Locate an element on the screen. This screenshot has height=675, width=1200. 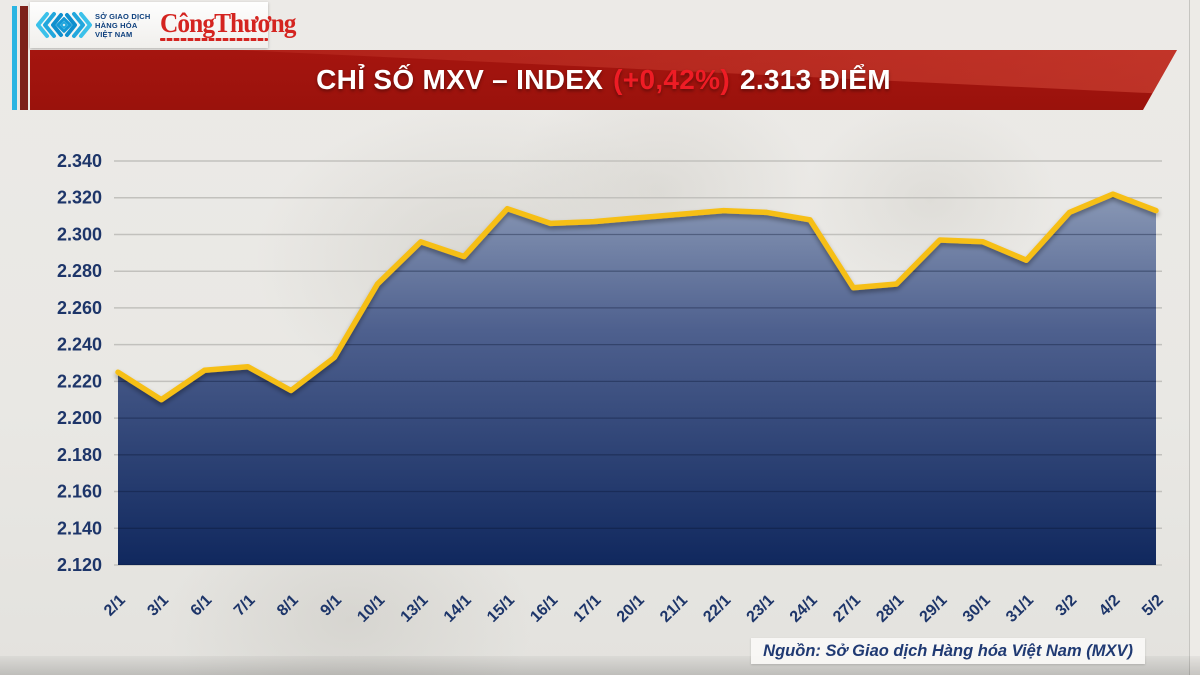
x-tick-label: 3/2 is located at coordinates (1067, 606).